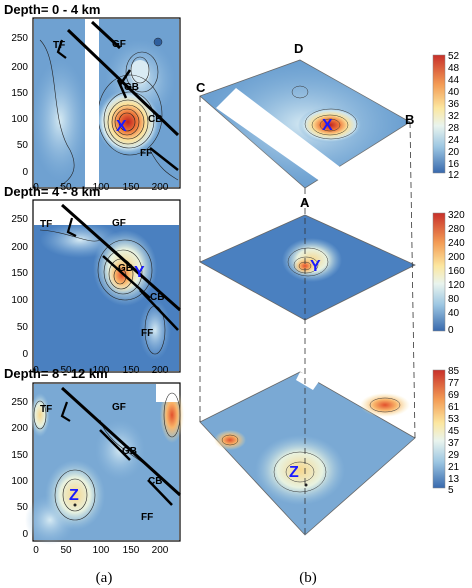 Image resolution: width=472 pixels, height=588 pixels. What do you see at coordinates (454, 455) in the screenshot?
I see `svg-text: 29` at bounding box center [454, 455].